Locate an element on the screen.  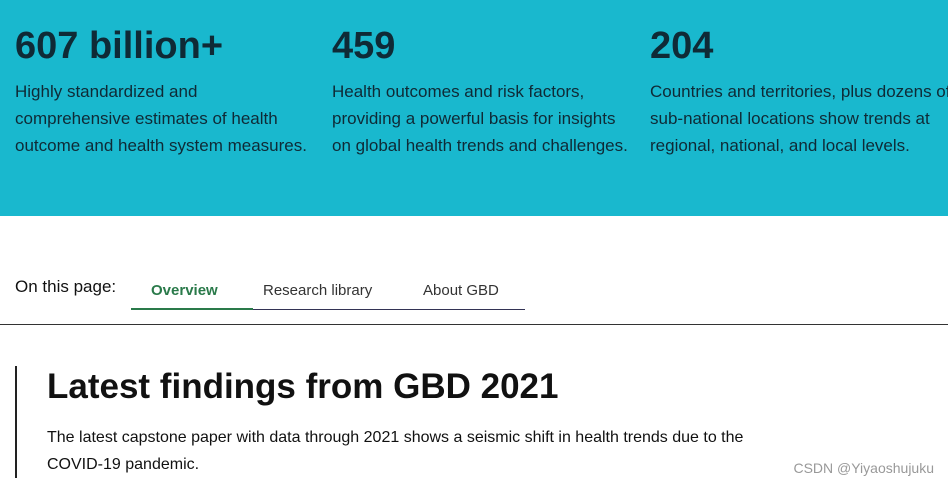
text-line: providing a powerful basis for insights is located at coordinates (474, 118).